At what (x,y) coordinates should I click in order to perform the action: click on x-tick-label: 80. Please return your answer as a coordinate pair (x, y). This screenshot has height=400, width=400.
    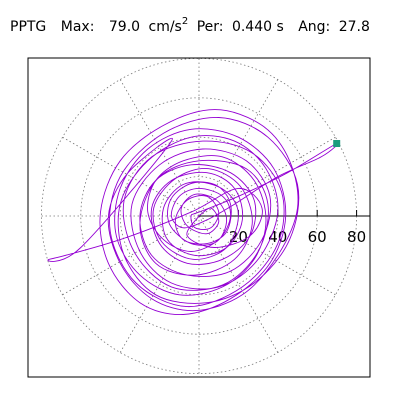
    Looking at the image, I should click on (356, 237).